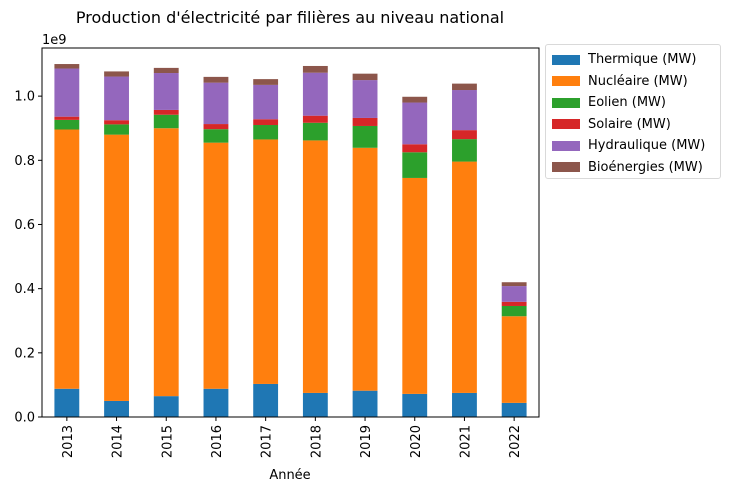 This screenshot has height=492, width=730. I want to click on x-tick-label: 2014, so click(118, 441).